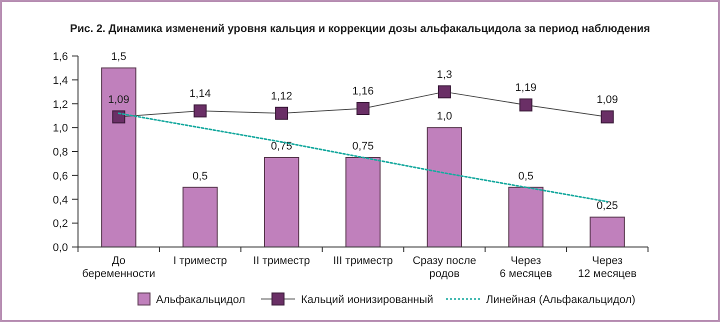 This screenshot has width=720, height=322. Describe the element at coordinates (561, 300) in the screenshot. I see `legend-label: Линейная (Альфакальцидол)` at that location.